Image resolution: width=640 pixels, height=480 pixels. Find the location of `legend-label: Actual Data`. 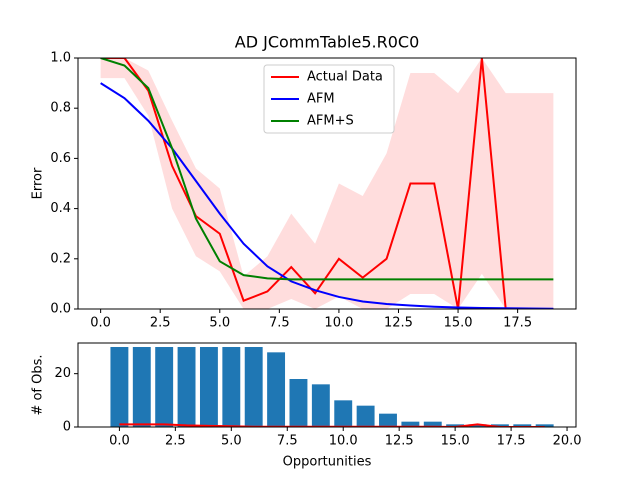

legend-label: Actual Data is located at coordinates (345, 77).